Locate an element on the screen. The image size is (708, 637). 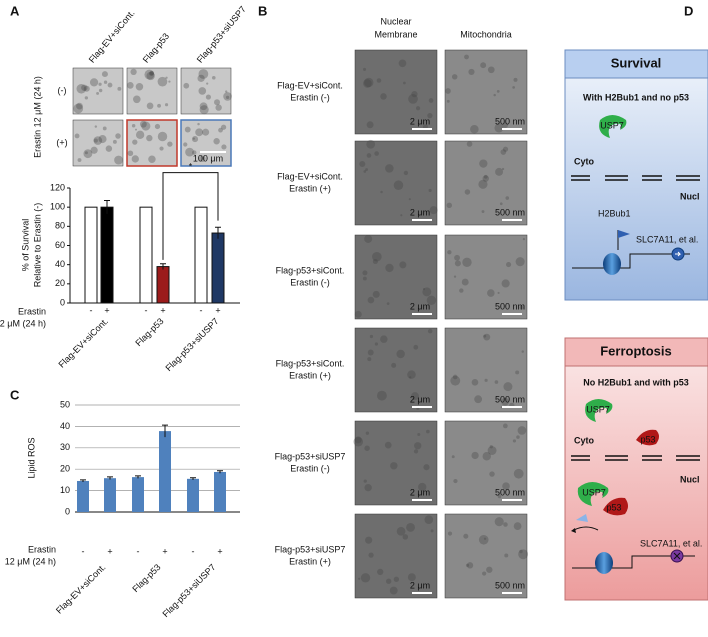
y-axis-label: Relative to Erastin (-) is located at coordinates (37, 245).